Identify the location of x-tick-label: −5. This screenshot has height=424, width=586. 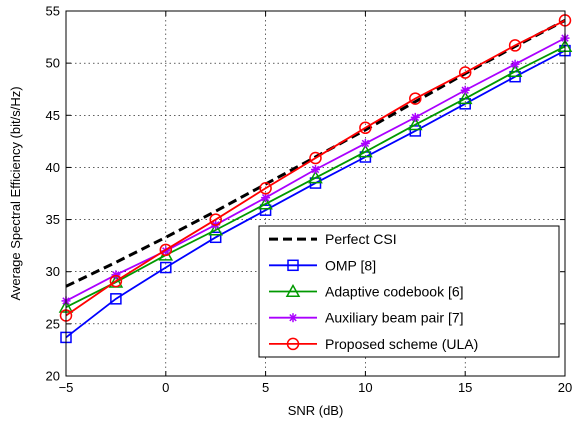
(66, 387).